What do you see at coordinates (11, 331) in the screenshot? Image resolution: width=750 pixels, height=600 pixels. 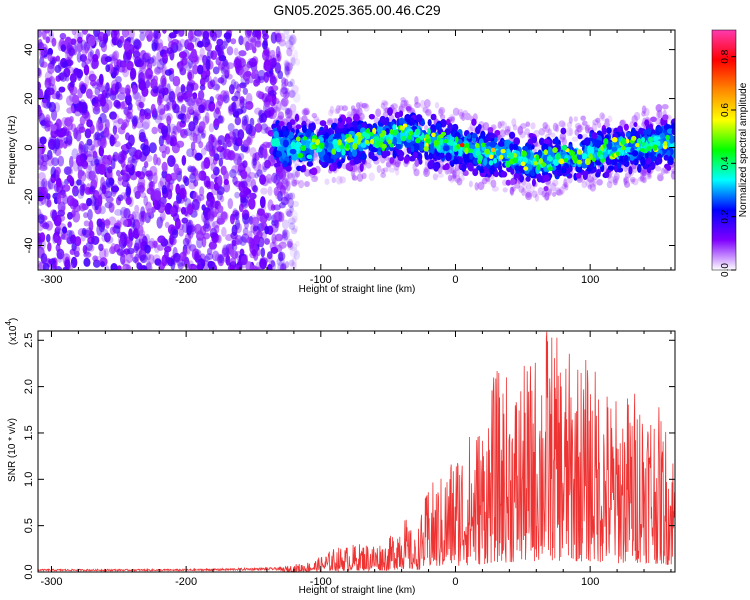 I see `svg-text: (x104)` at bounding box center [11, 331].